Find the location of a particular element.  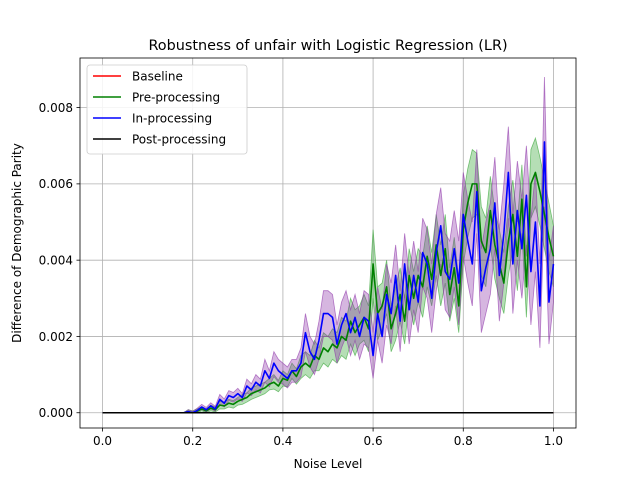

y-tick-label: 0.000 is located at coordinates (56, 413).